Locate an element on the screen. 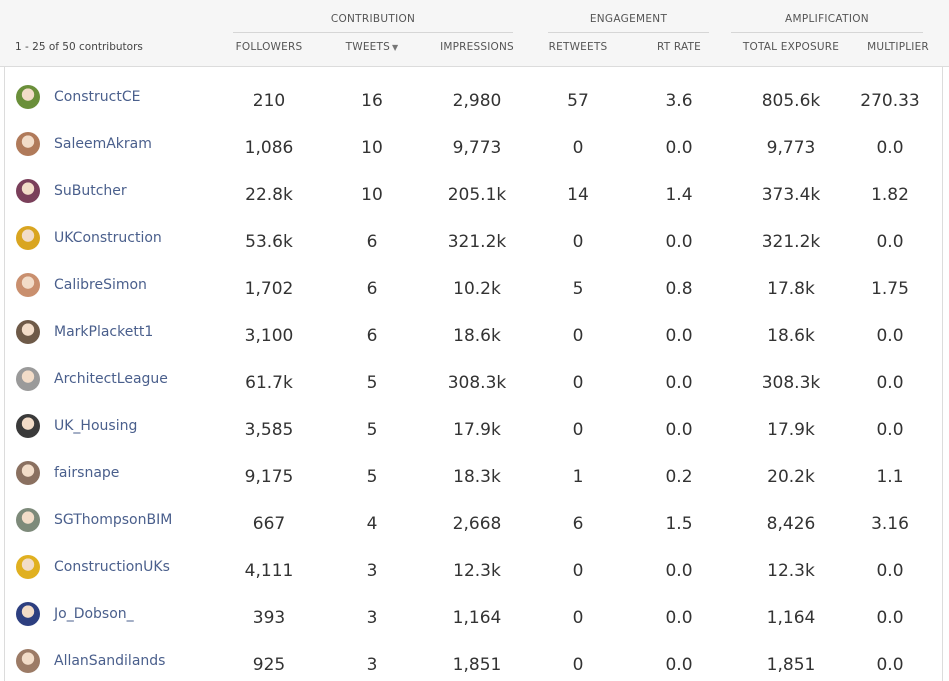 This screenshot has height=681, width=949. cell-impressions: 9,773 is located at coordinates (477, 148).